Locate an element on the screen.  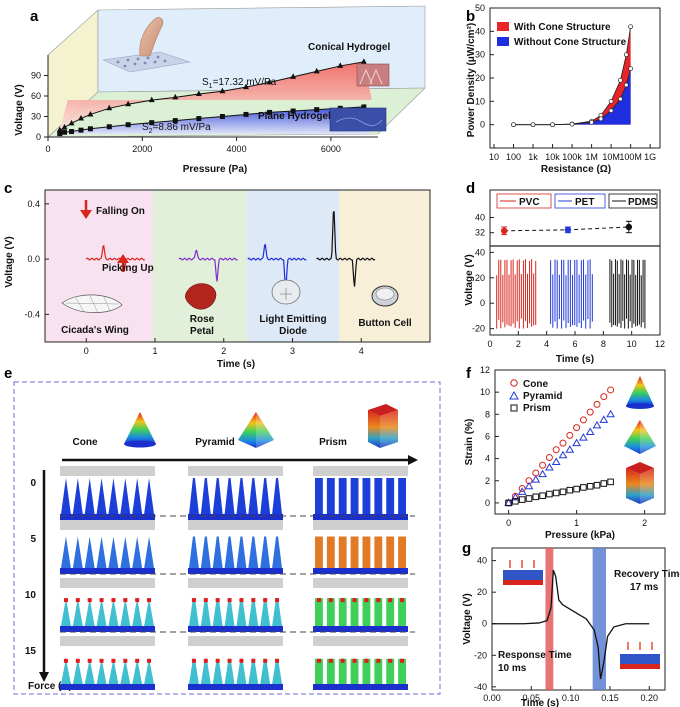
d-legend: PVC PET PDMS is located at coordinates (577, 201).